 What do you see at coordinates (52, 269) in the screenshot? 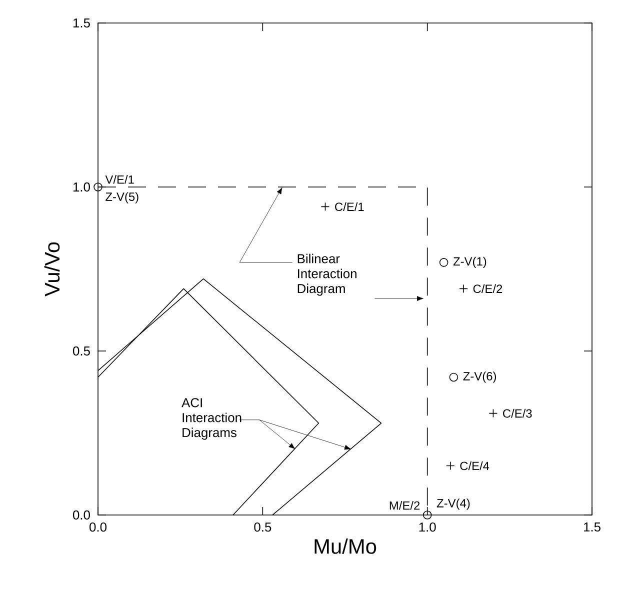
I see `y-axis-title: Vu/Vo` at bounding box center [52, 269].